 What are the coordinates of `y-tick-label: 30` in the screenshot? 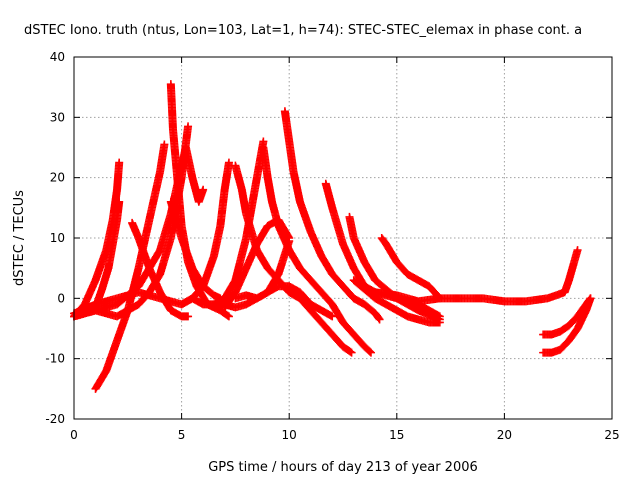 It's located at (57, 117).